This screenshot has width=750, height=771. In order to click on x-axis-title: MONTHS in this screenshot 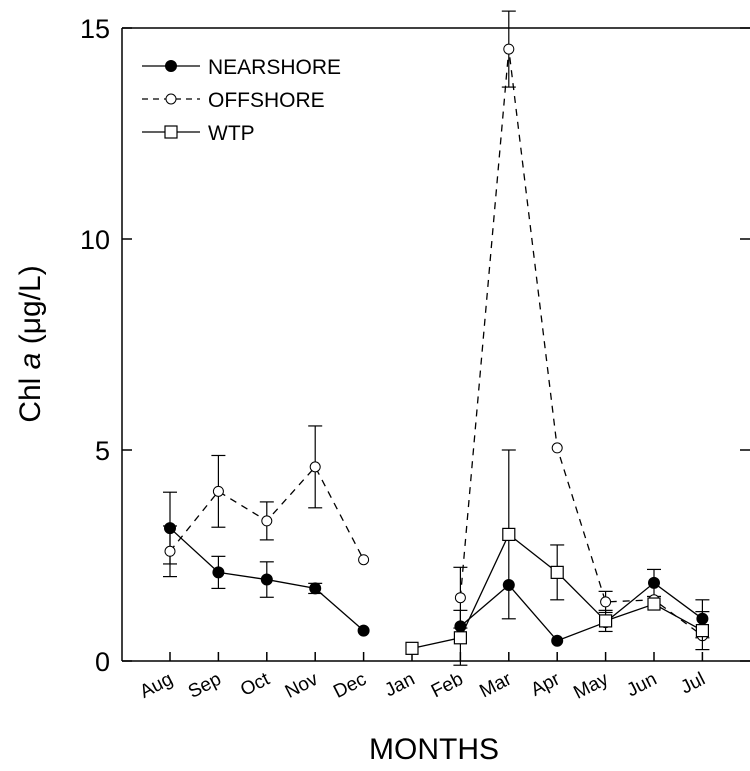, I will do `click(434, 749)`.